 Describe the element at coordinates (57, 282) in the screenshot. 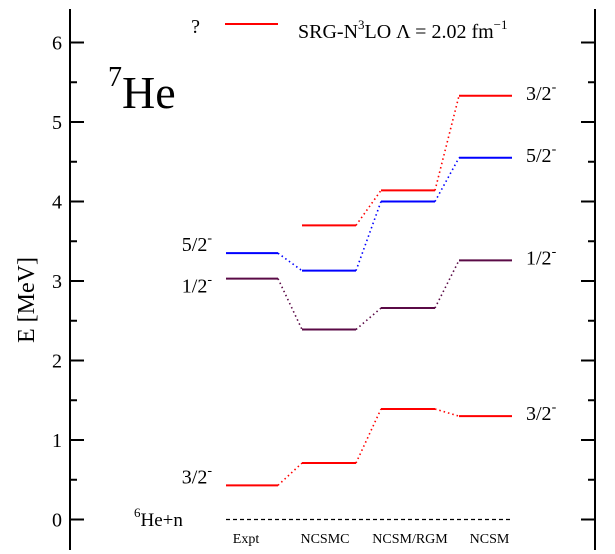

I see `y-tick-label: 3` at that location.